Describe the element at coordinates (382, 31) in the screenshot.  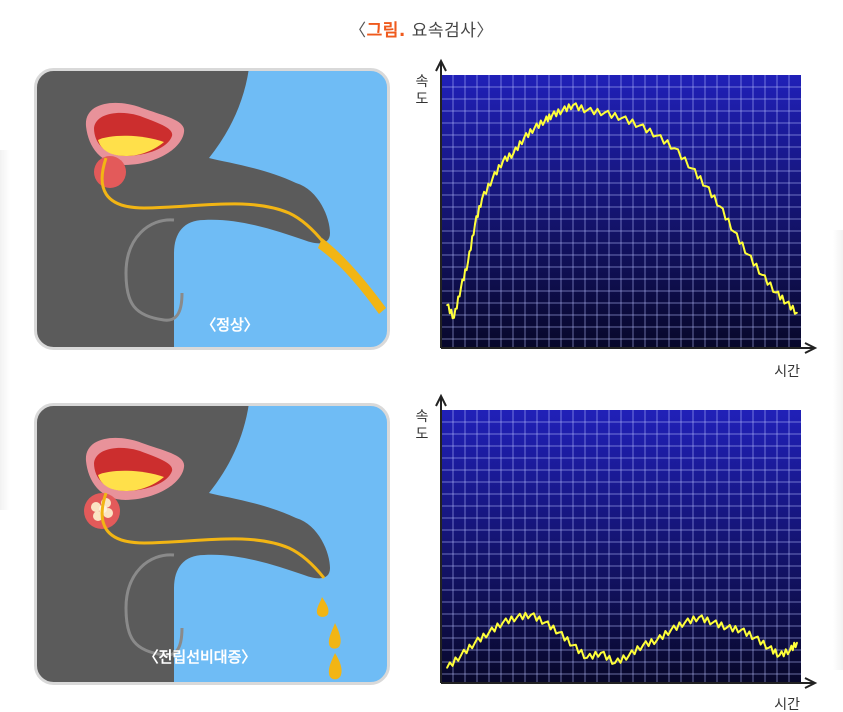
I see `title-accent: 그림` at that location.